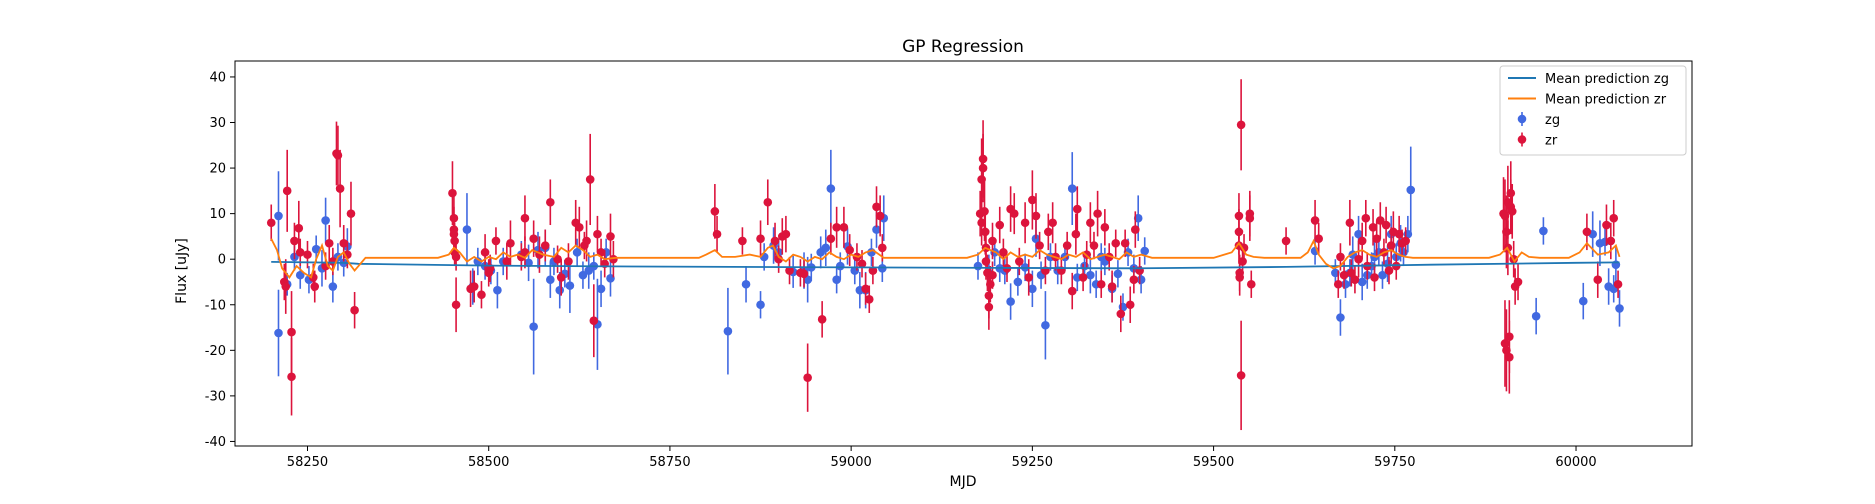 Image resolution: width=1875 pixels, height=504 pixels. Describe the element at coordinates (1394, 462) in the screenshot. I see `x-tick-label: 59750` at that location.